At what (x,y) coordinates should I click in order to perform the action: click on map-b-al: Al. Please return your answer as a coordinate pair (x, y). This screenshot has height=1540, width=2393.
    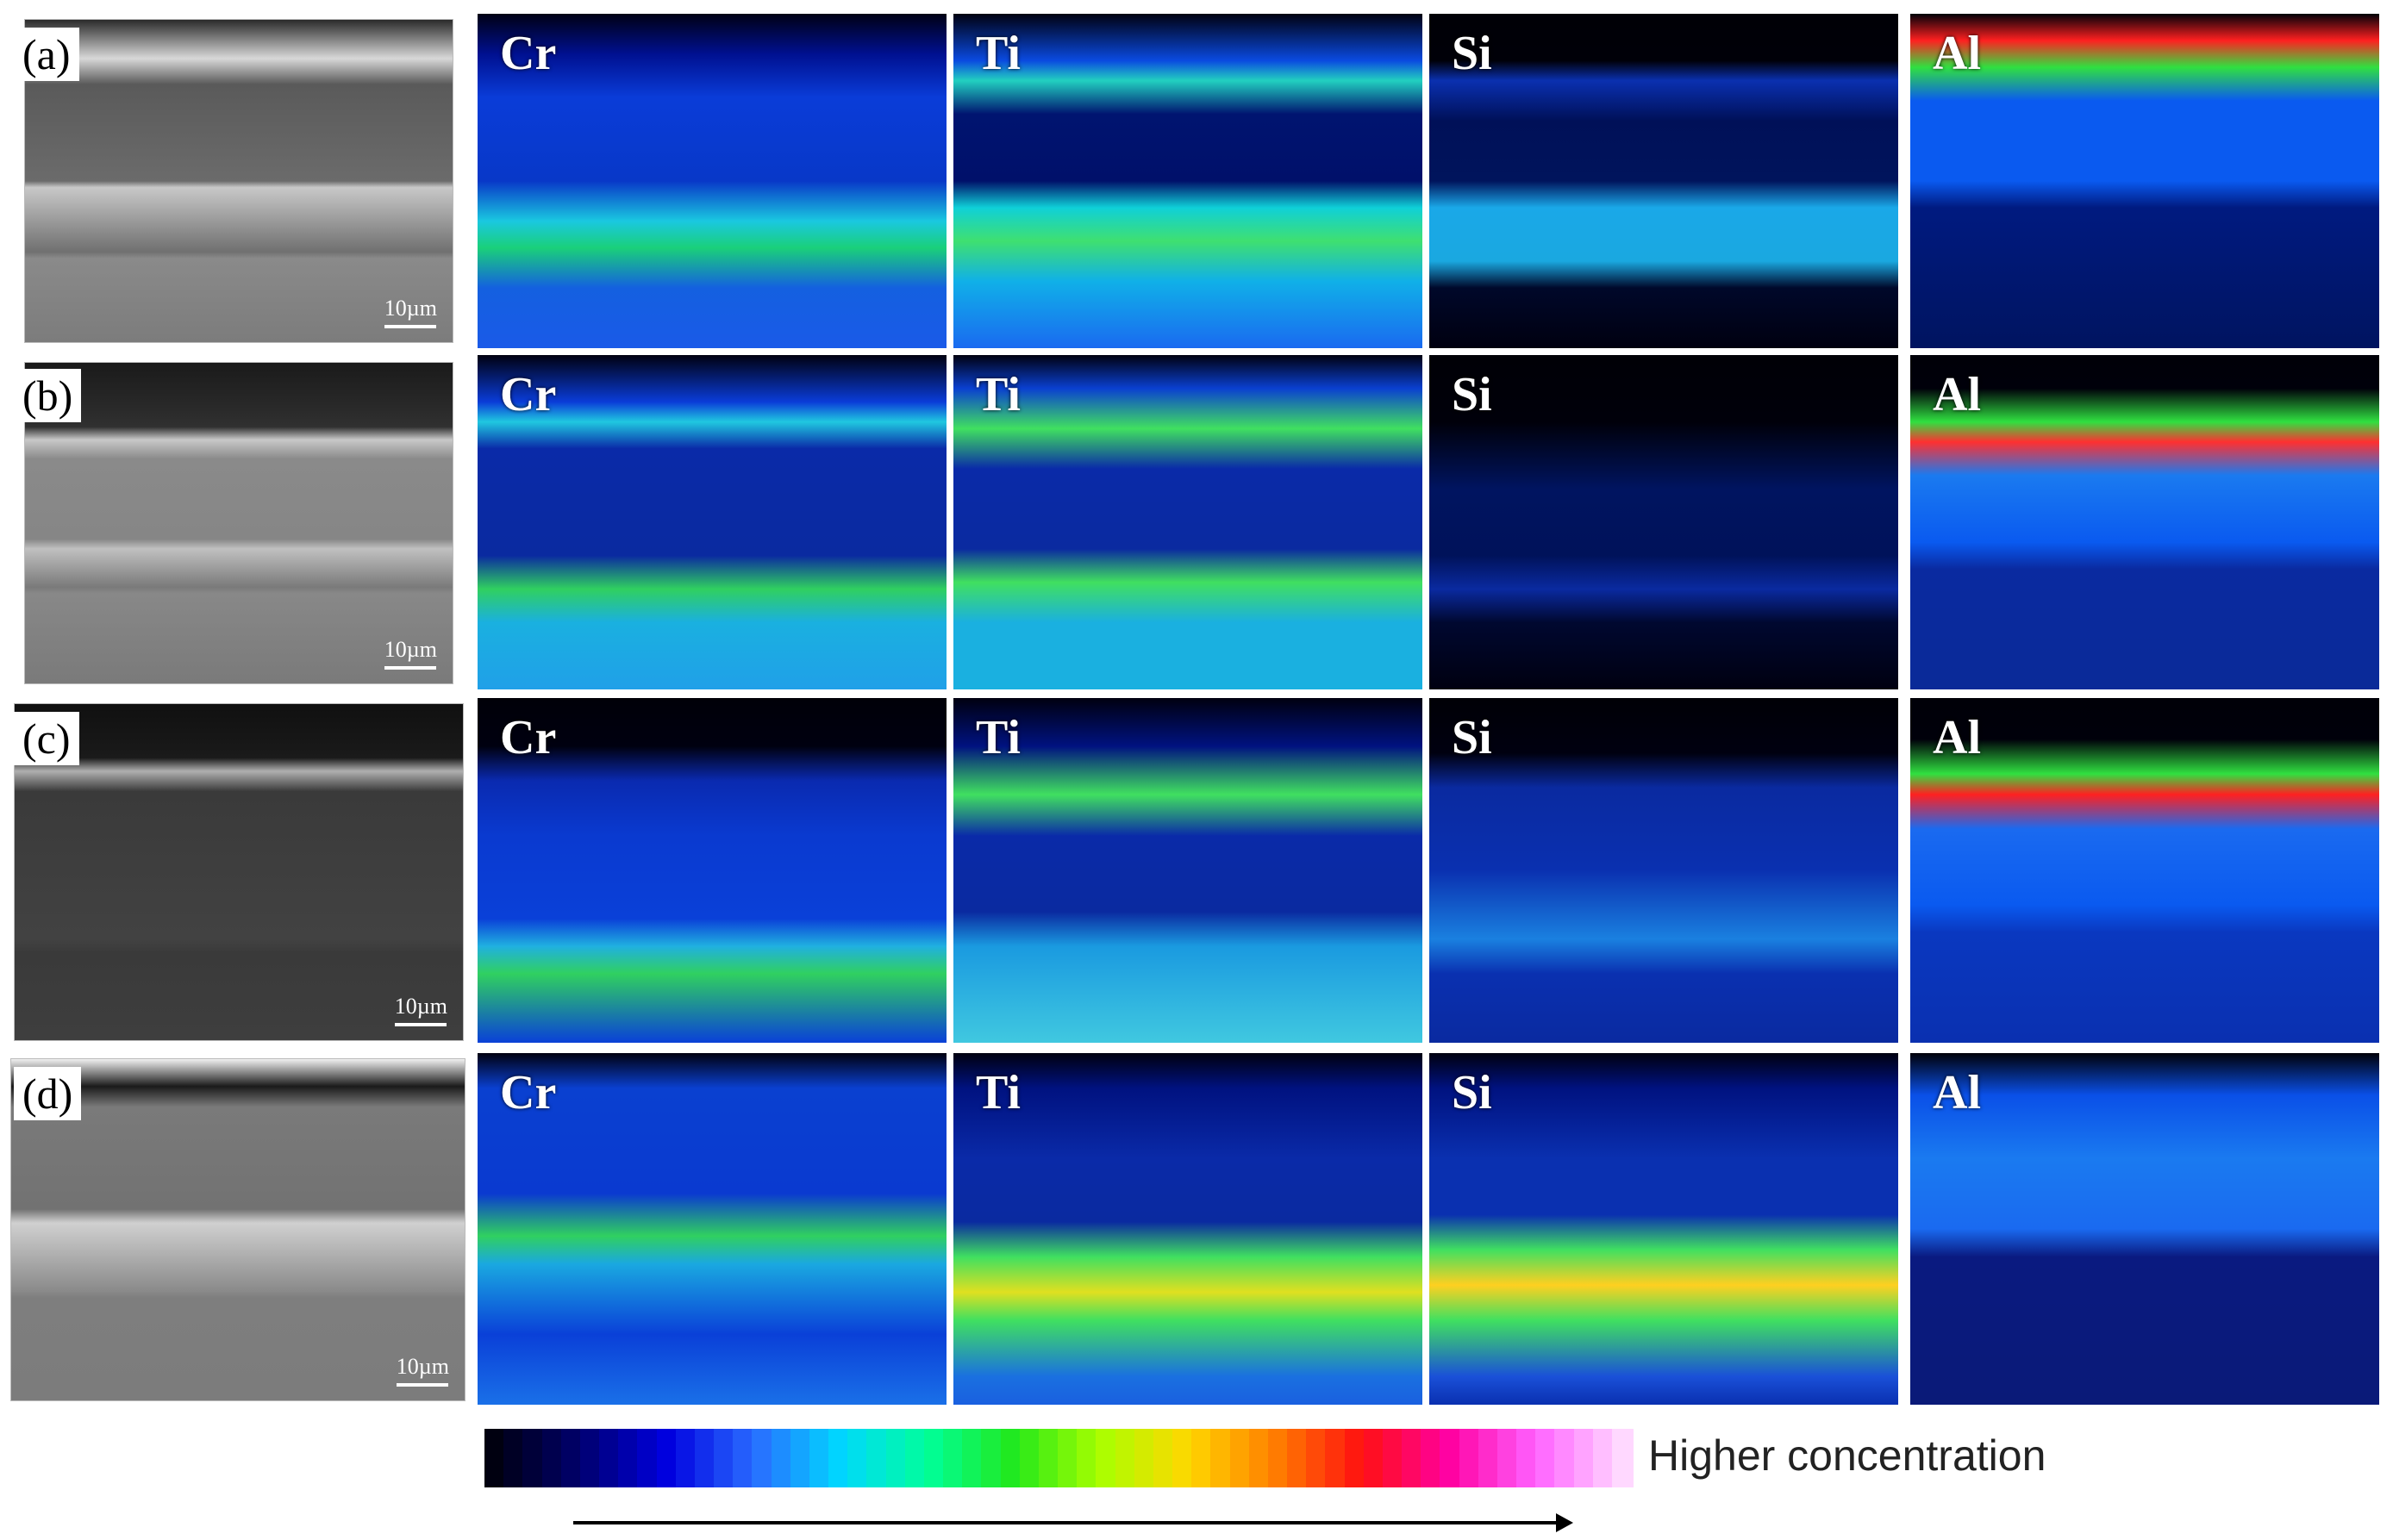
    Looking at the image, I should click on (2144, 522).